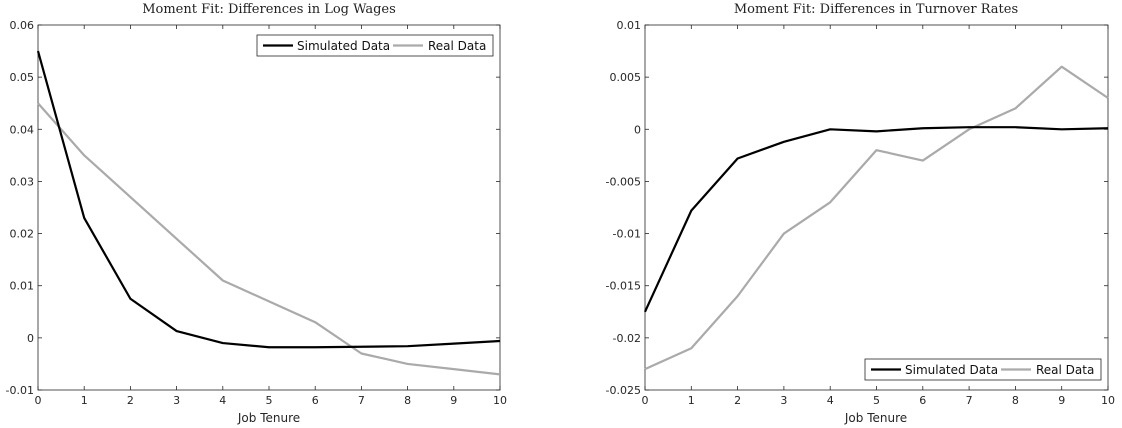 The image size is (1122, 428). Describe the element at coordinates (623, 181) in the screenshot. I see `y-tick-label: -0.005` at that location.